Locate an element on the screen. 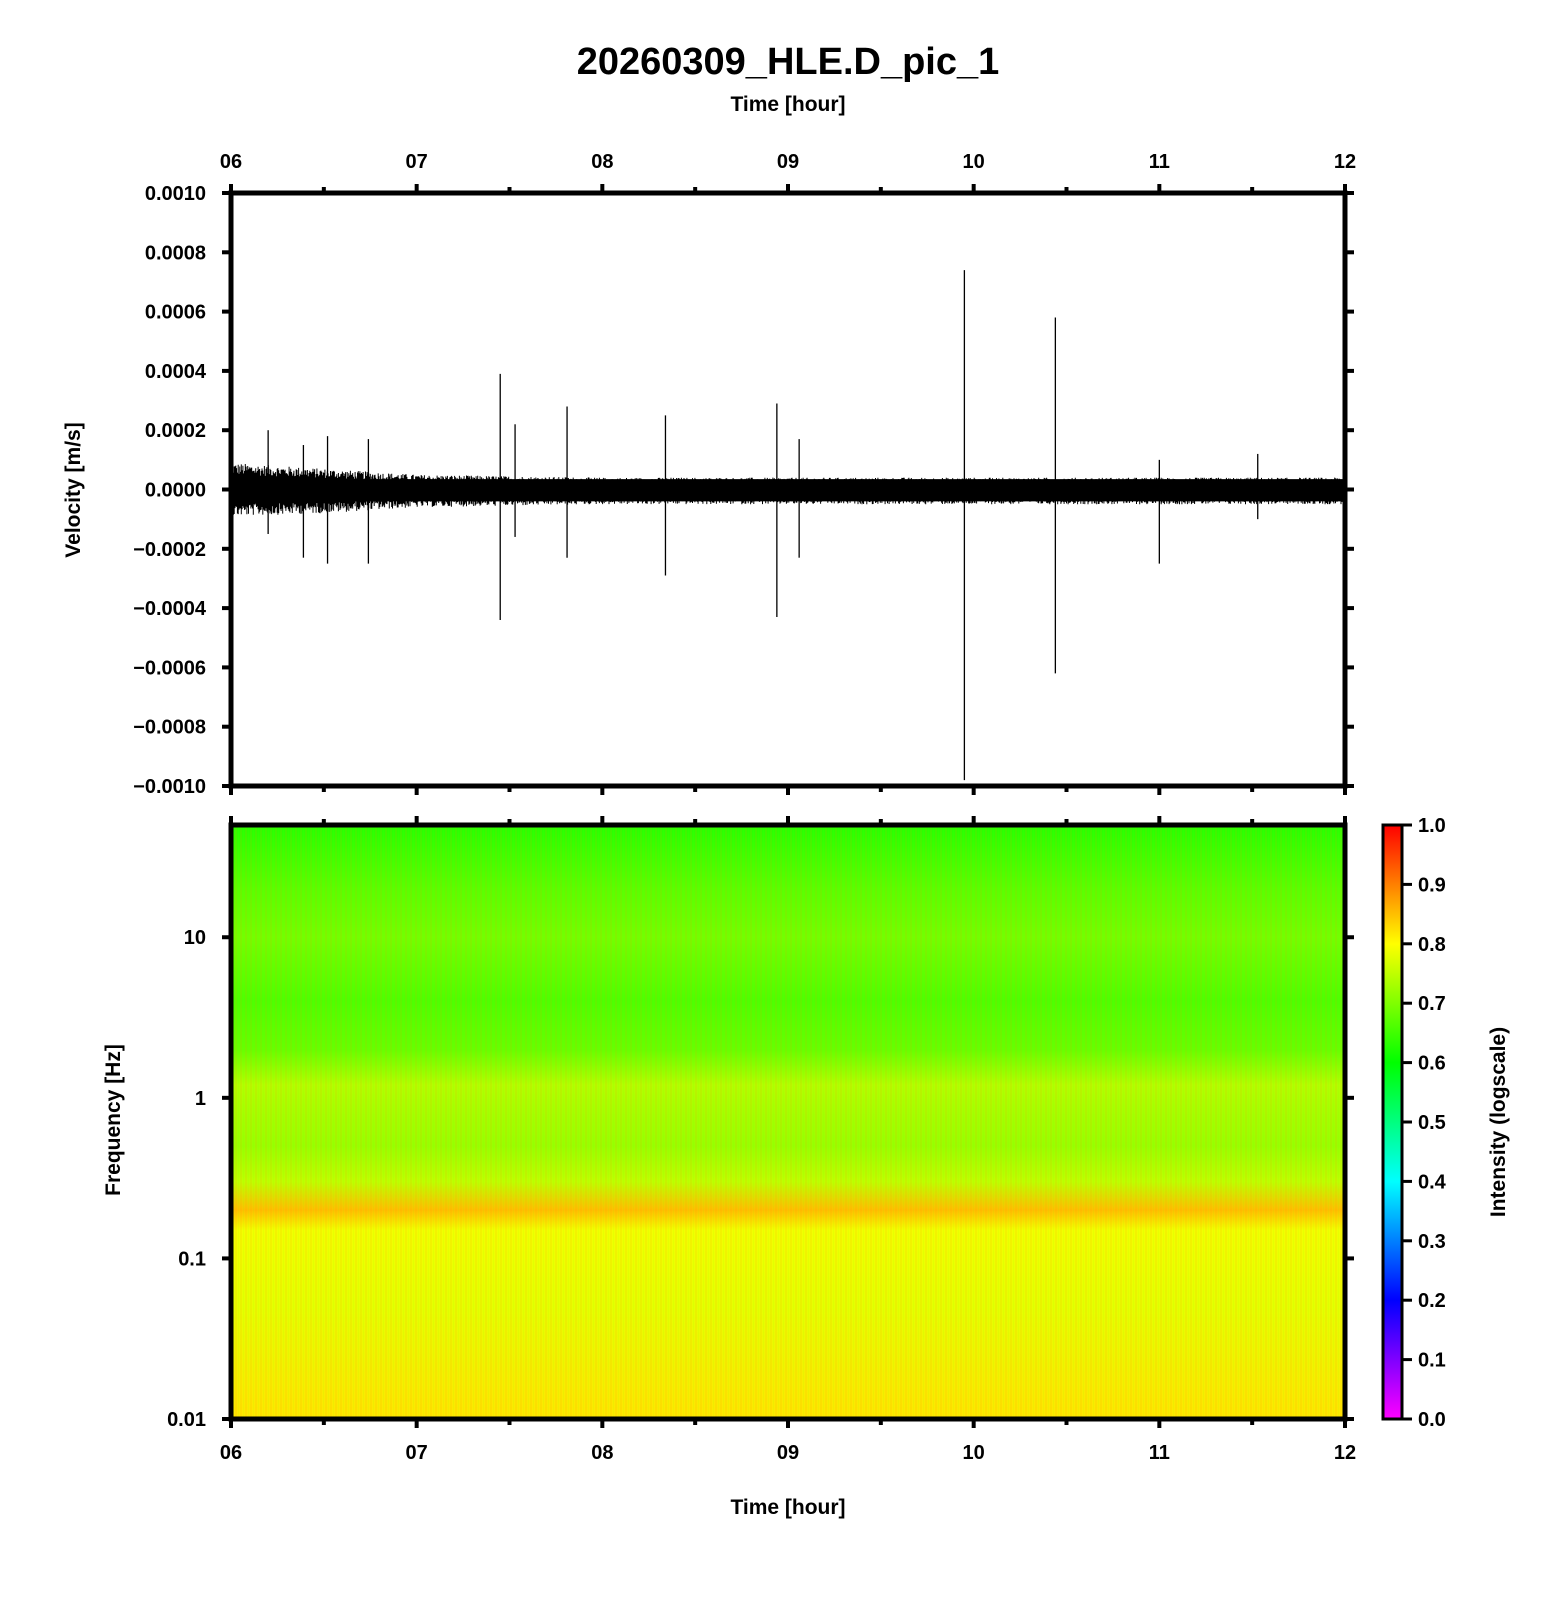  bottom-x-tick-label: 10 is located at coordinates (974, 1453).